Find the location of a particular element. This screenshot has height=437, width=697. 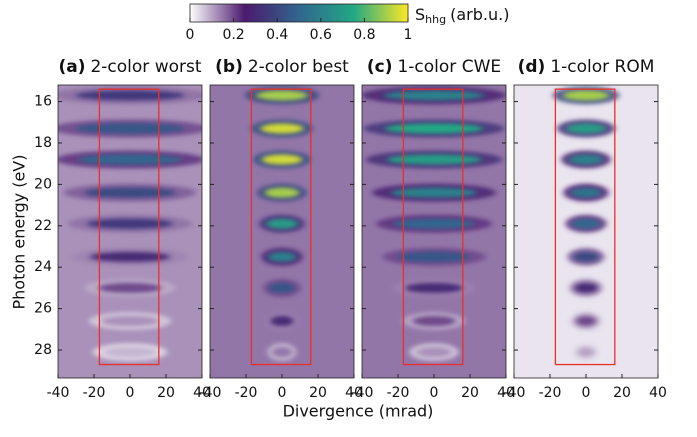

panel-name: 2-color best is located at coordinates (298, 67).